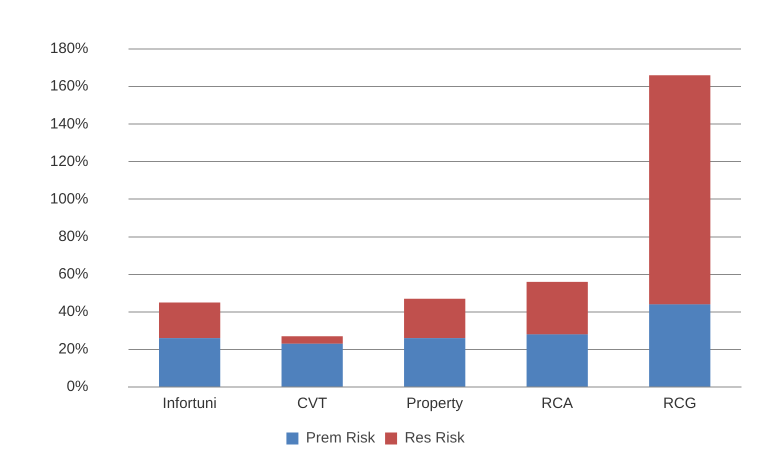 The height and width of the screenshot is (461, 781). I want to click on y-tick-label: 160%, so click(69, 86).